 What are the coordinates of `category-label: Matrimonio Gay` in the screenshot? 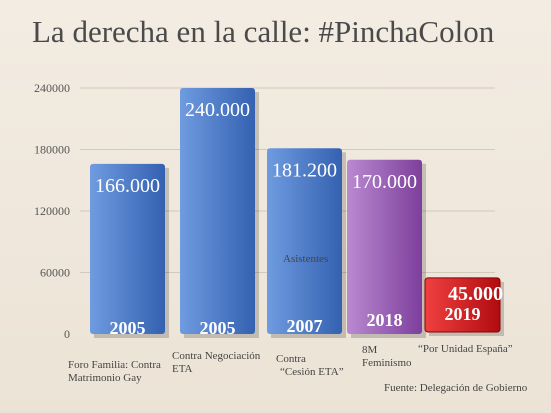 It's located at (105, 378).